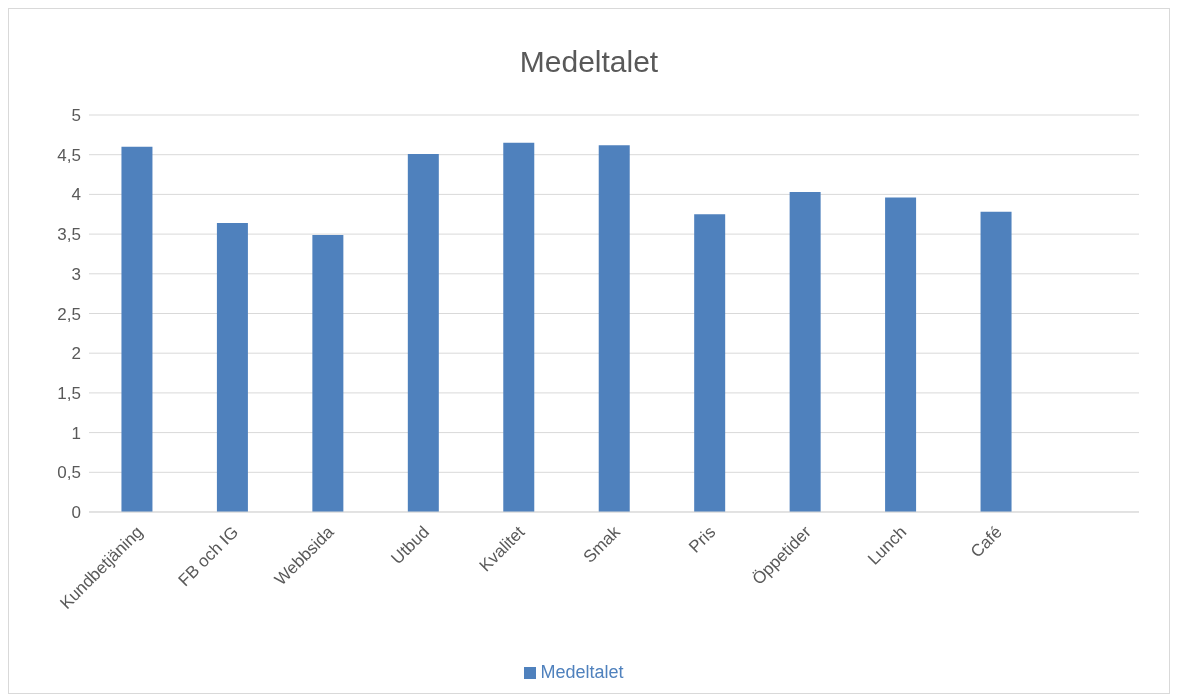  What do you see at coordinates (76, 116) in the screenshot?
I see `y-tick-label: 5` at bounding box center [76, 116].